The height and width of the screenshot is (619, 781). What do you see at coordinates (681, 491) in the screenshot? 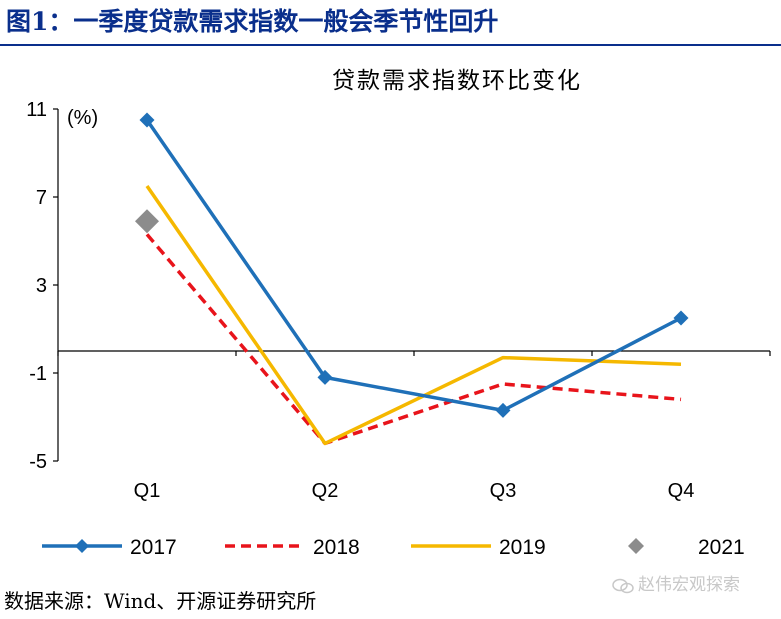
I see `x-tick-label: Q4` at bounding box center [681, 491].